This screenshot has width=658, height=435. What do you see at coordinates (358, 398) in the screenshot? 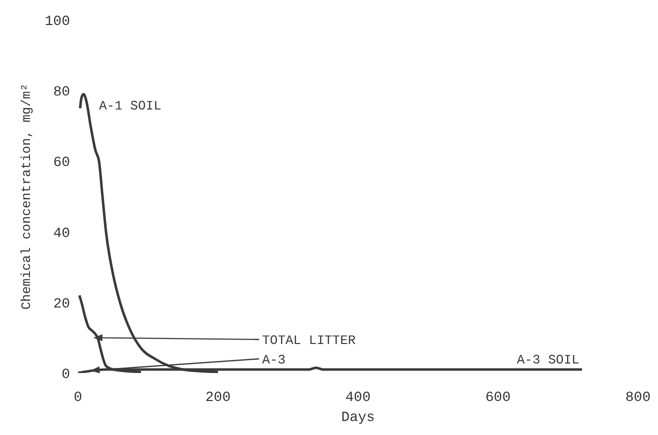
I see `x-tick-label: 400` at bounding box center [358, 398].